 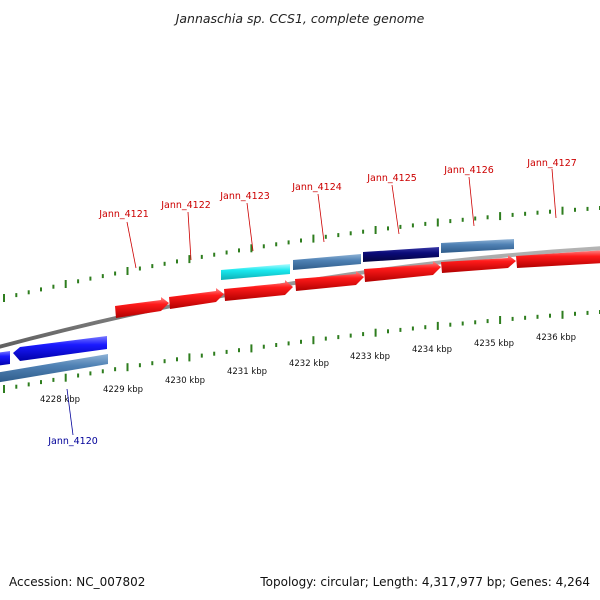 I want to click on gene-label-jann-4121: Jann_4121, so click(x=123, y=214).